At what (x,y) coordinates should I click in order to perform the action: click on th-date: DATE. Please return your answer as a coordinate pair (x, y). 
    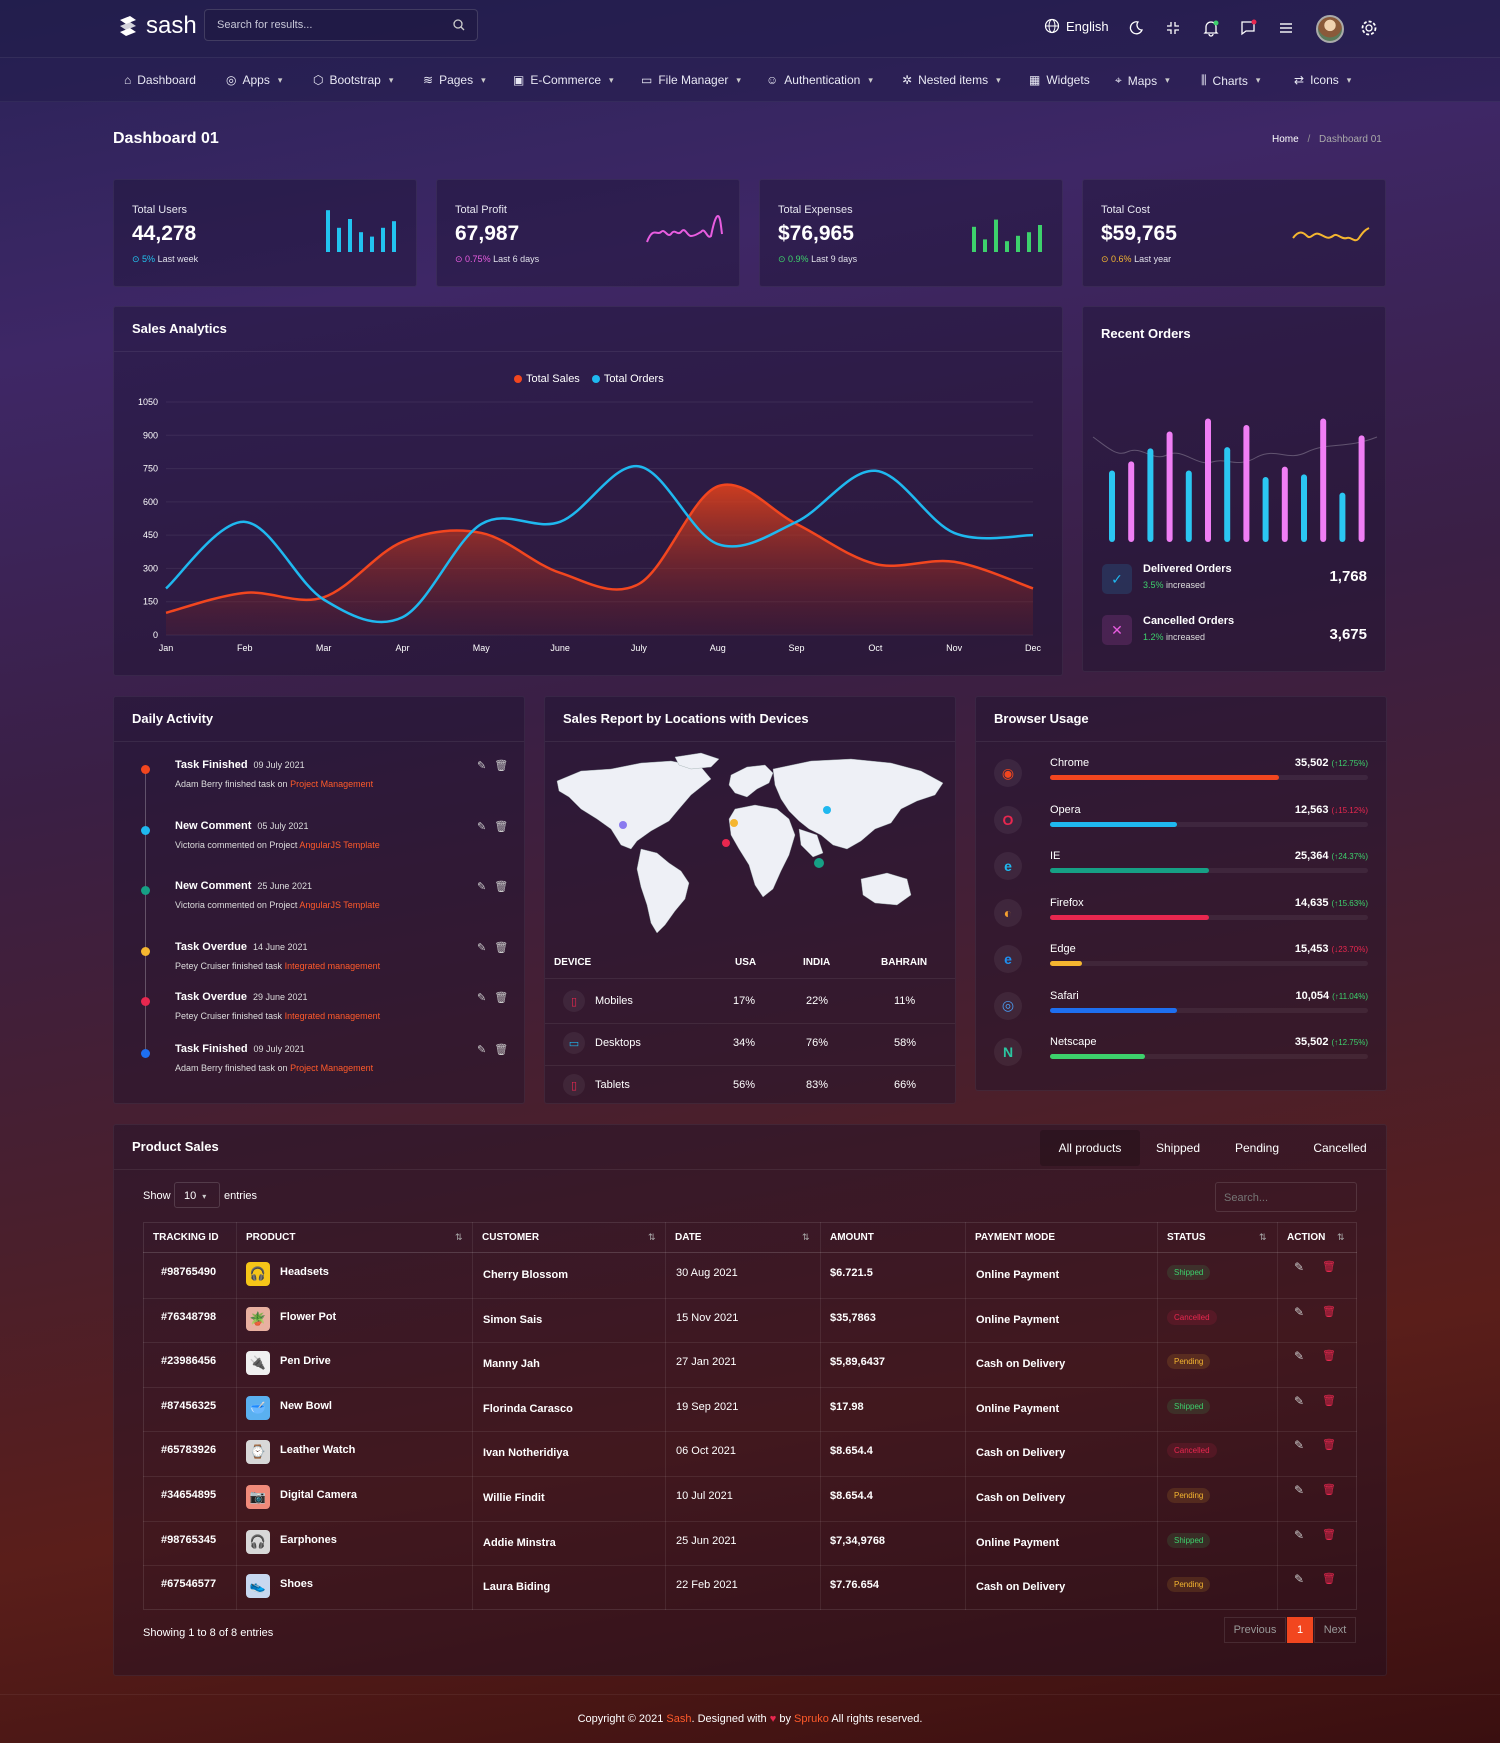
    Looking at the image, I should click on (688, 1237).